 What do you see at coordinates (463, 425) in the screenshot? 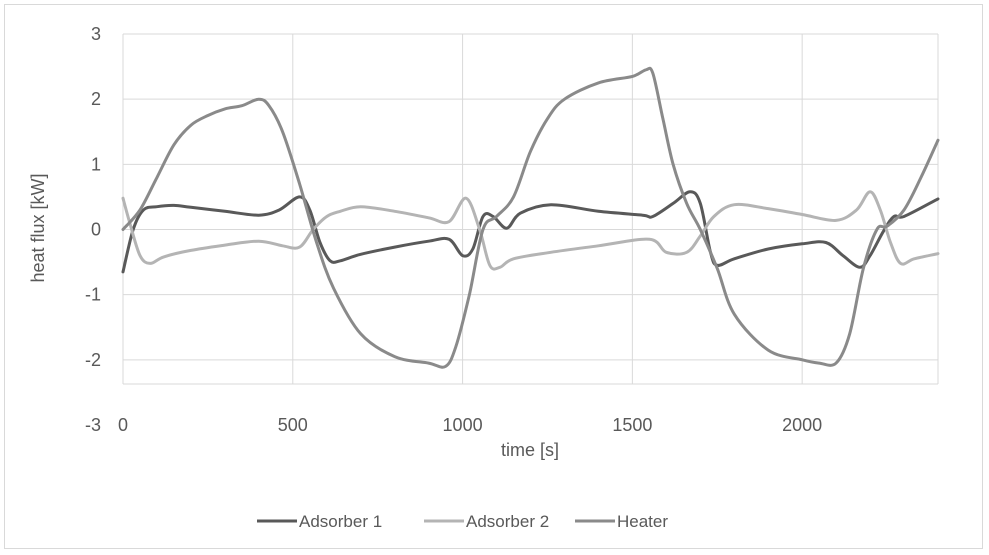
I see `x-tick-label: 1000` at bounding box center [463, 425].